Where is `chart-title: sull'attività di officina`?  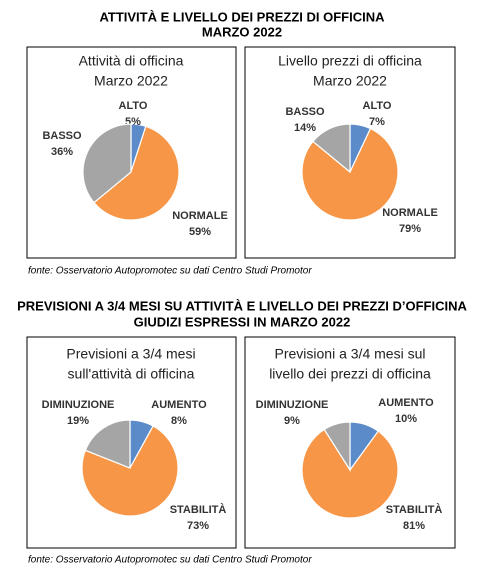
chart-title: sull'attività di officina is located at coordinates (131, 374).